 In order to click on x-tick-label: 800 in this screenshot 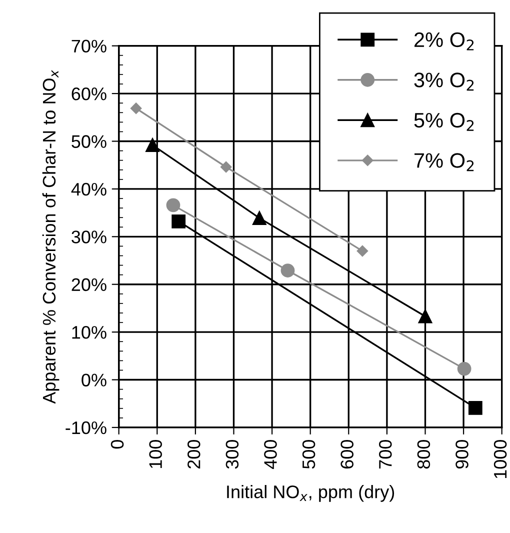, I will do `click(423, 454)`.